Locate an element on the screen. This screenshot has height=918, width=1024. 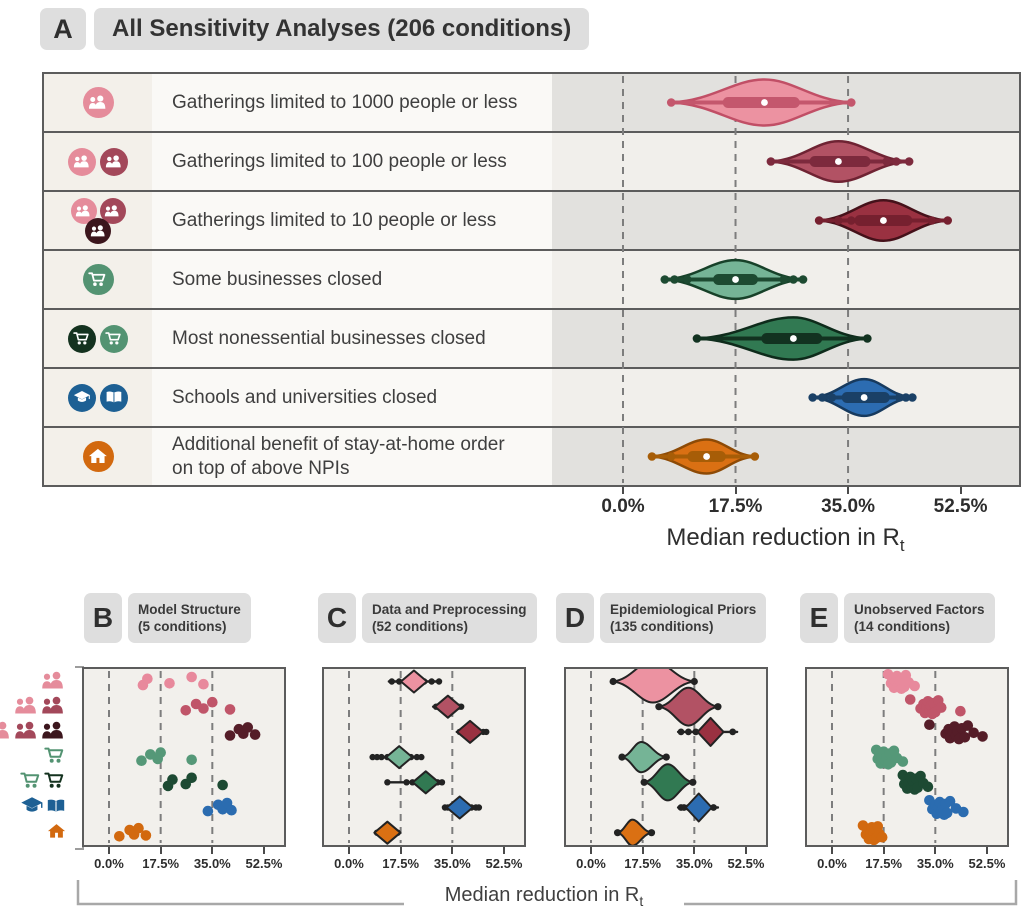
npi-row-label-line: Schools and universities closed is located at coordinates (305, 397).